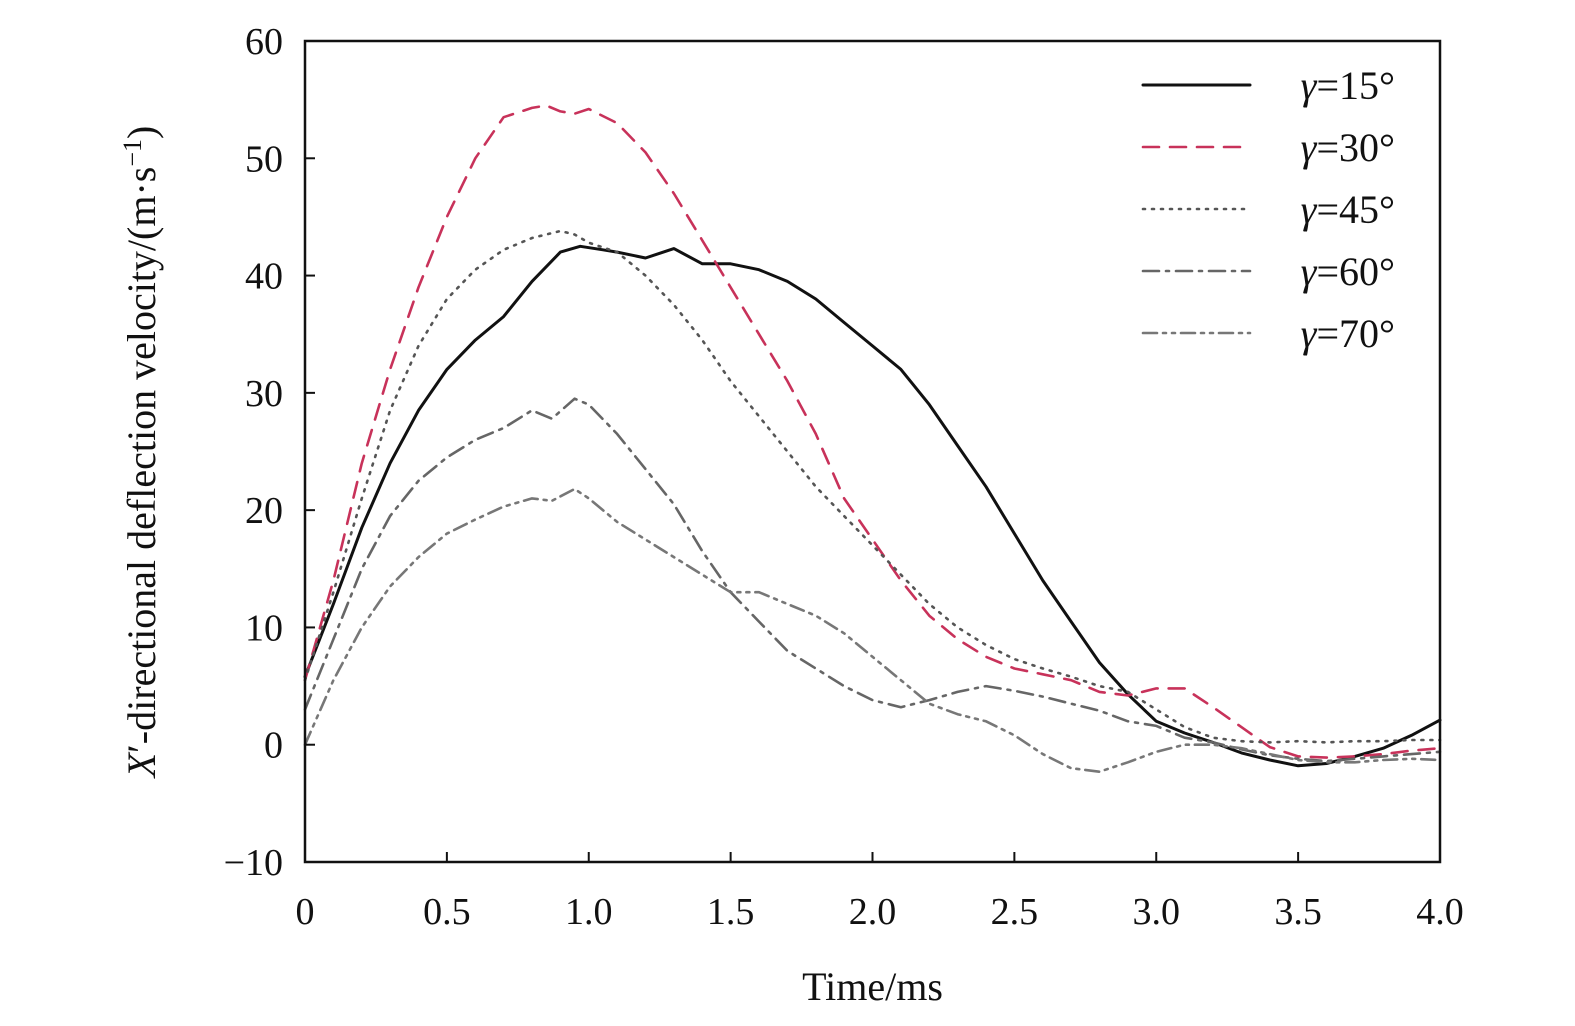  I want to click on x-tick-label: 1.0, so click(589, 912).